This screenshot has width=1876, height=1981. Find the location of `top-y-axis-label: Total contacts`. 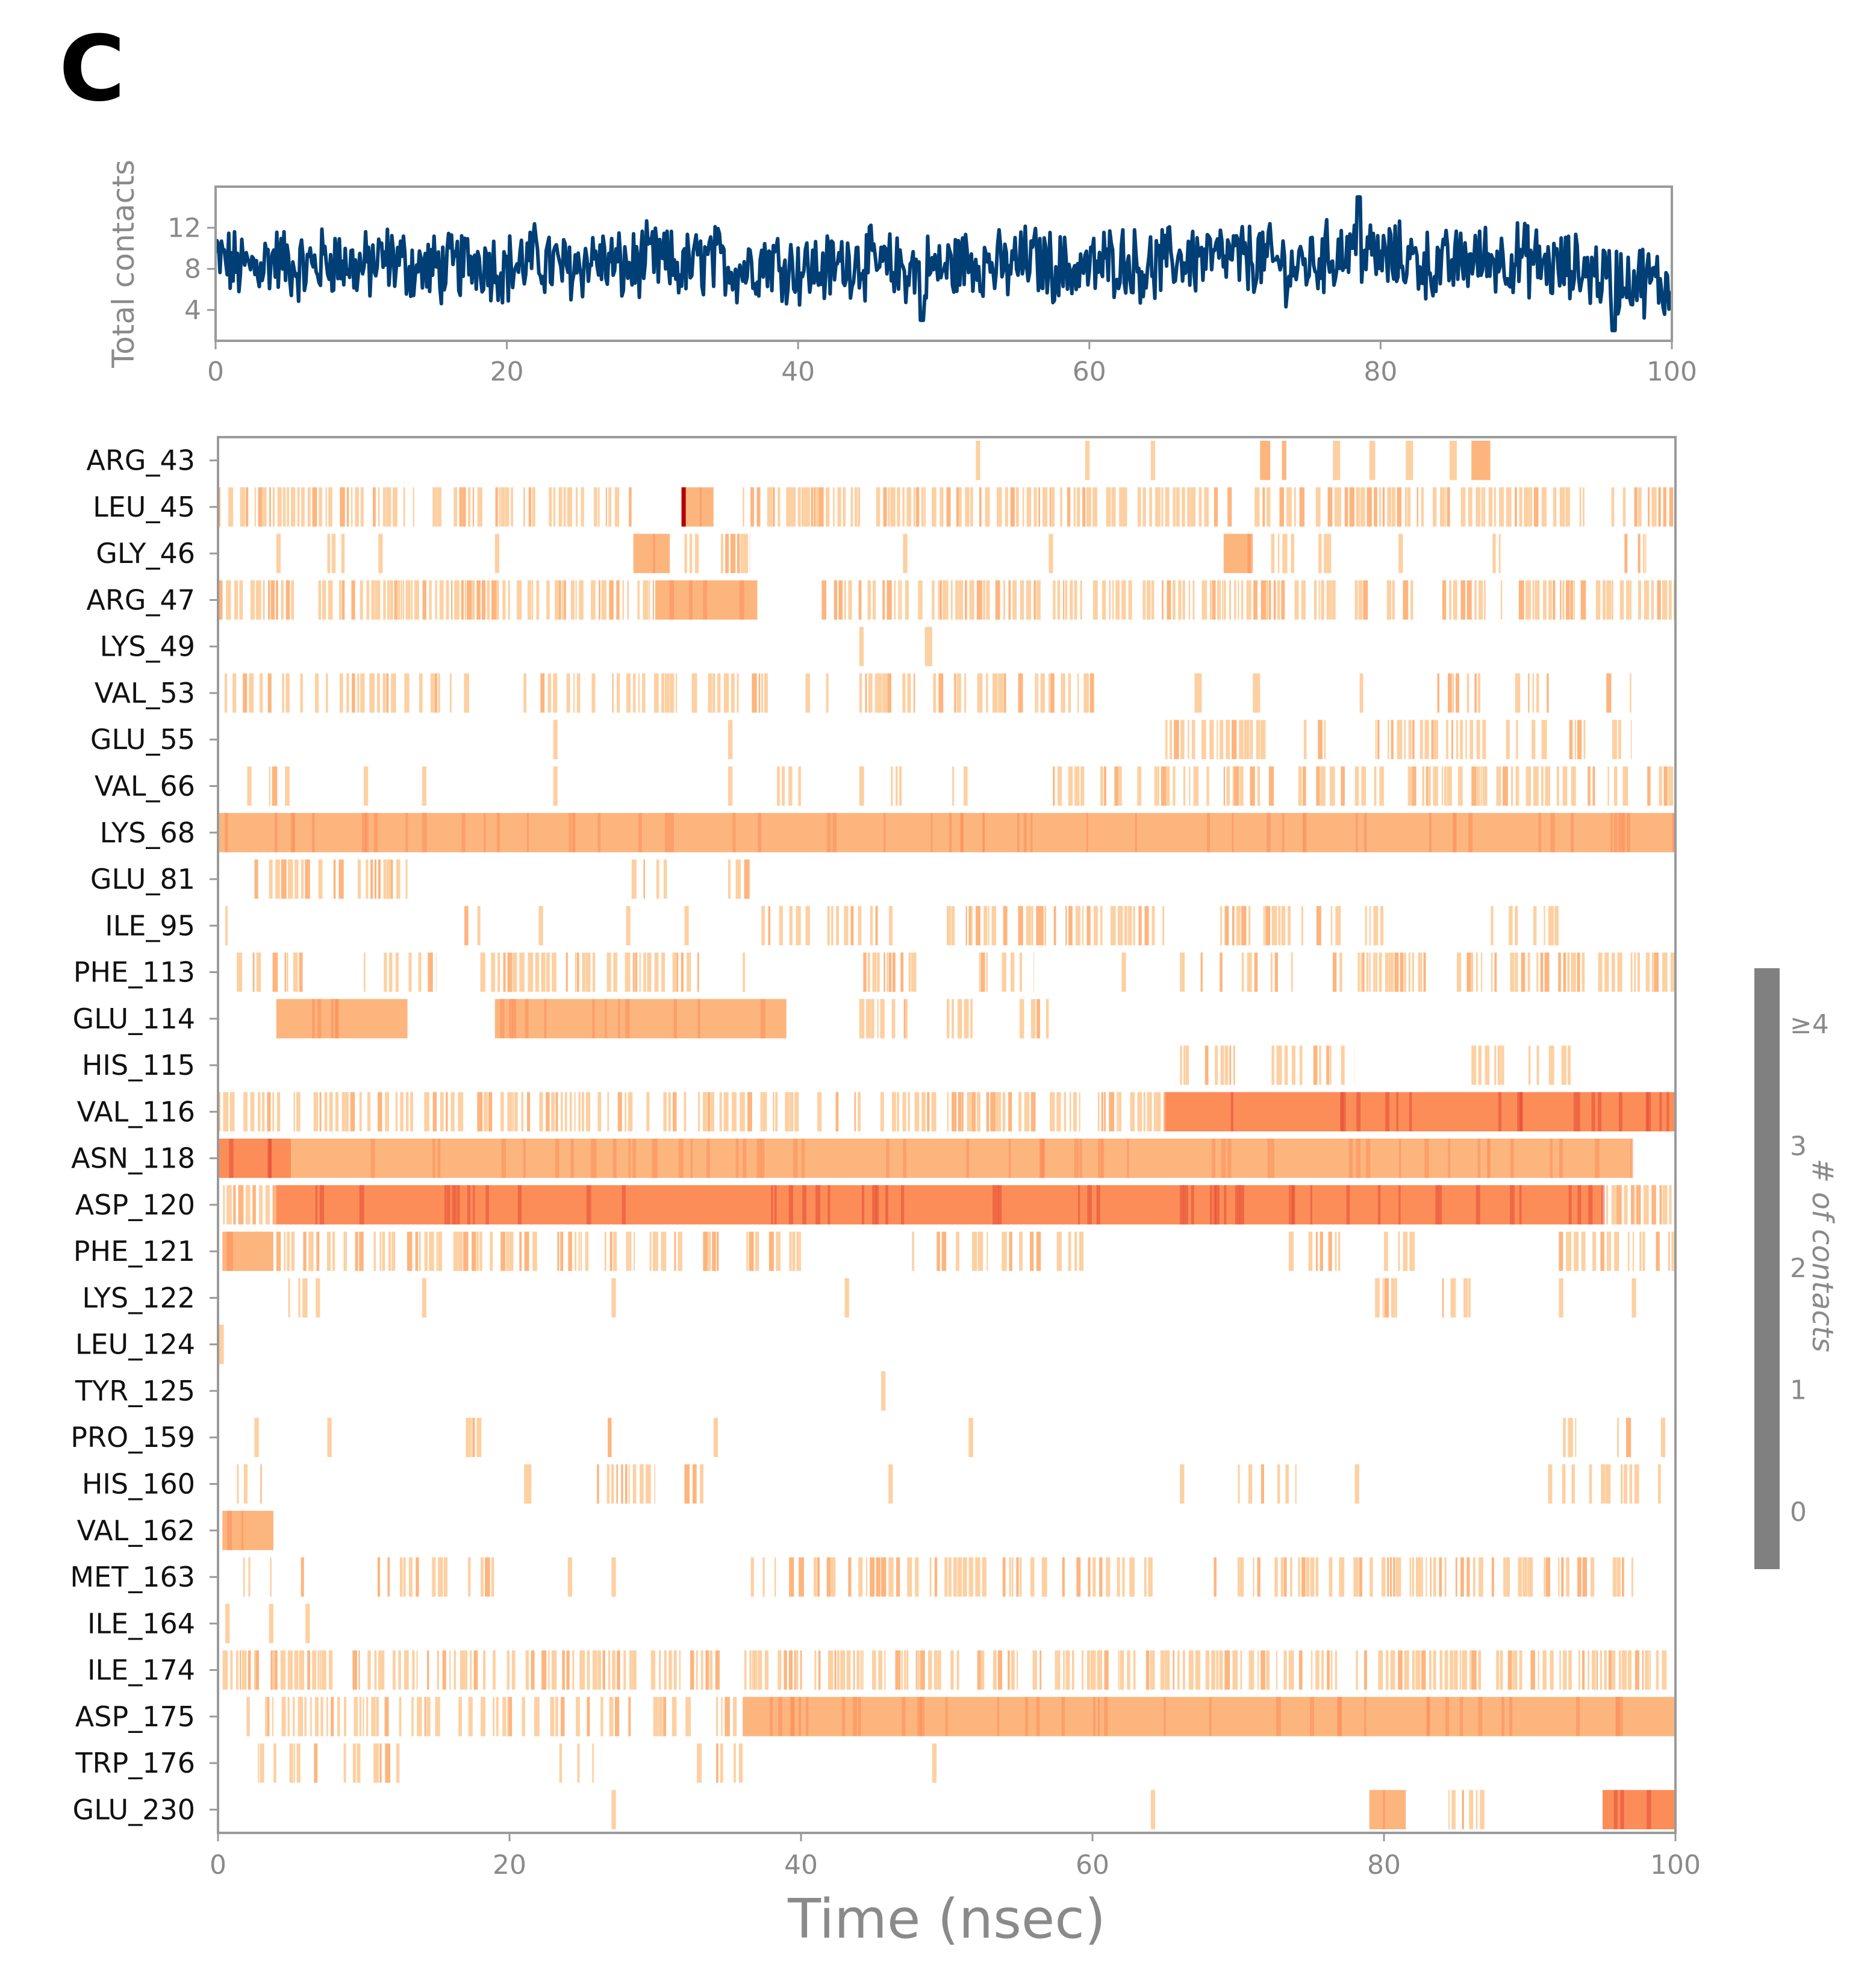

top-y-axis-label: Total contacts is located at coordinates (123, 264).